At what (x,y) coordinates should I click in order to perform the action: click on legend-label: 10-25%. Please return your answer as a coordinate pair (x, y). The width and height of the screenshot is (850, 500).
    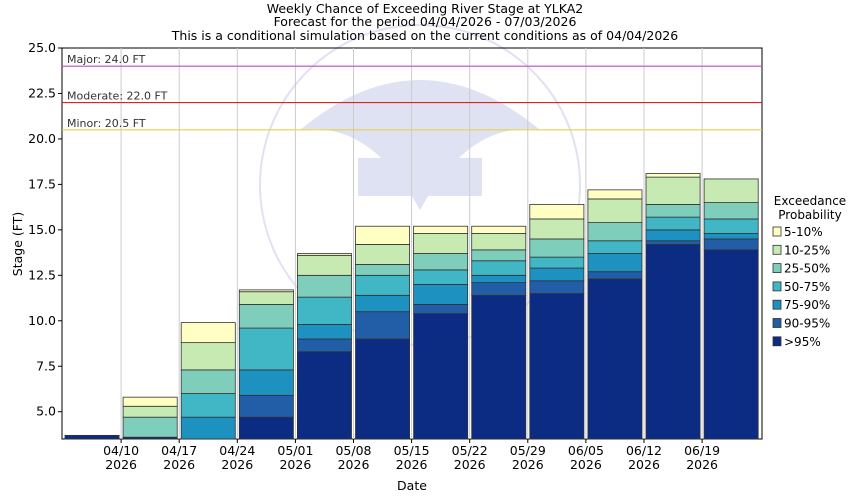
    Looking at the image, I should click on (807, 250).